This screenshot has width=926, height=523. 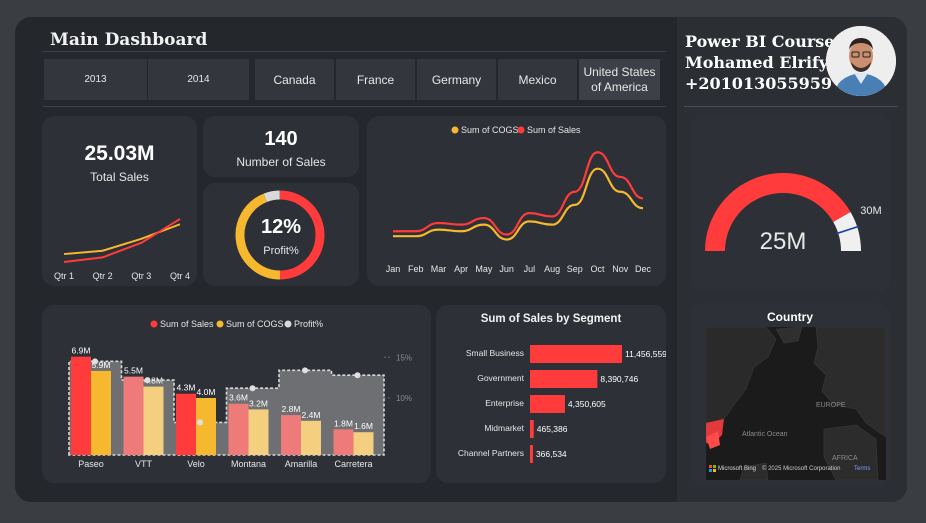 What do you see at coordinates (491, 453) in the screenshot?
I see `segment-category-label: Channel Partners` at bounding box center [491, 453].